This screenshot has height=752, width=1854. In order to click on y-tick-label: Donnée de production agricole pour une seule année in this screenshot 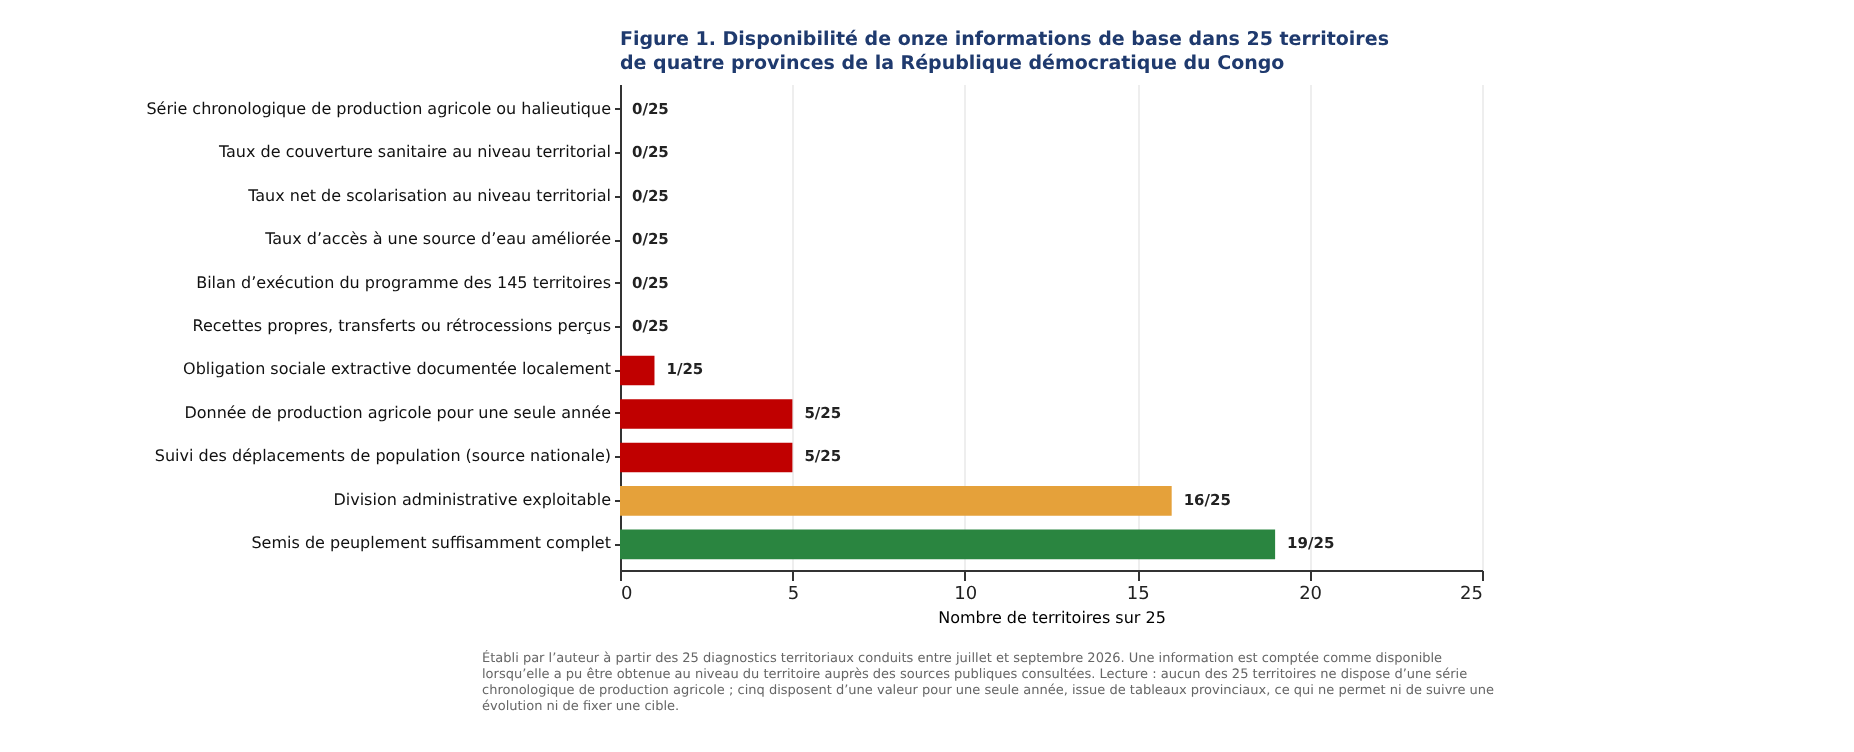, I will do `click(398, 412)`.